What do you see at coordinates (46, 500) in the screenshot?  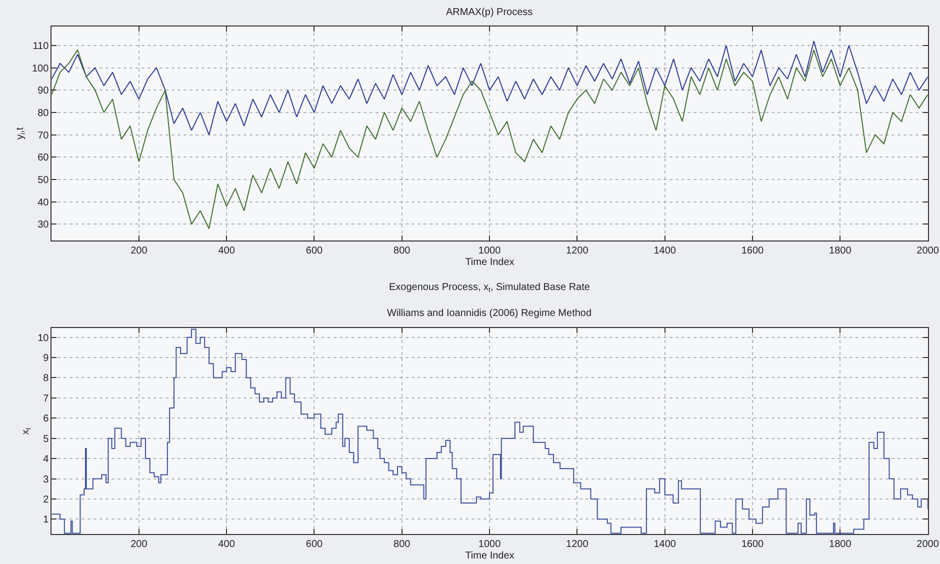 I see `y-tick-label: 2` at bounding box center [46, 500].